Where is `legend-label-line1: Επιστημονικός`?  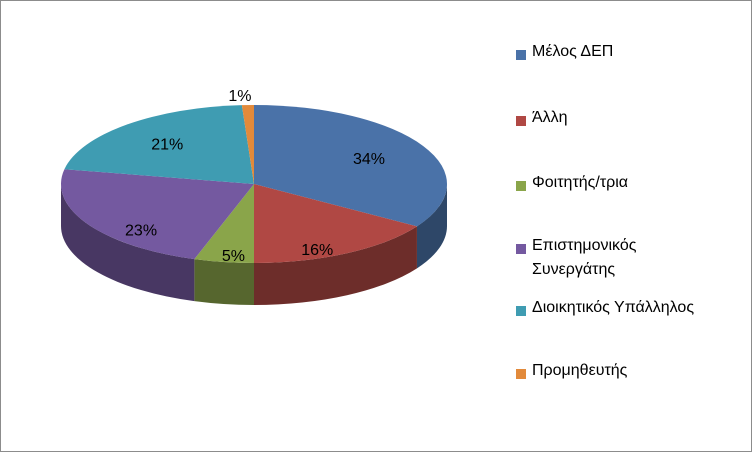
legend-label-line1: Επιστημονικός is located at coordinates (584, 245).